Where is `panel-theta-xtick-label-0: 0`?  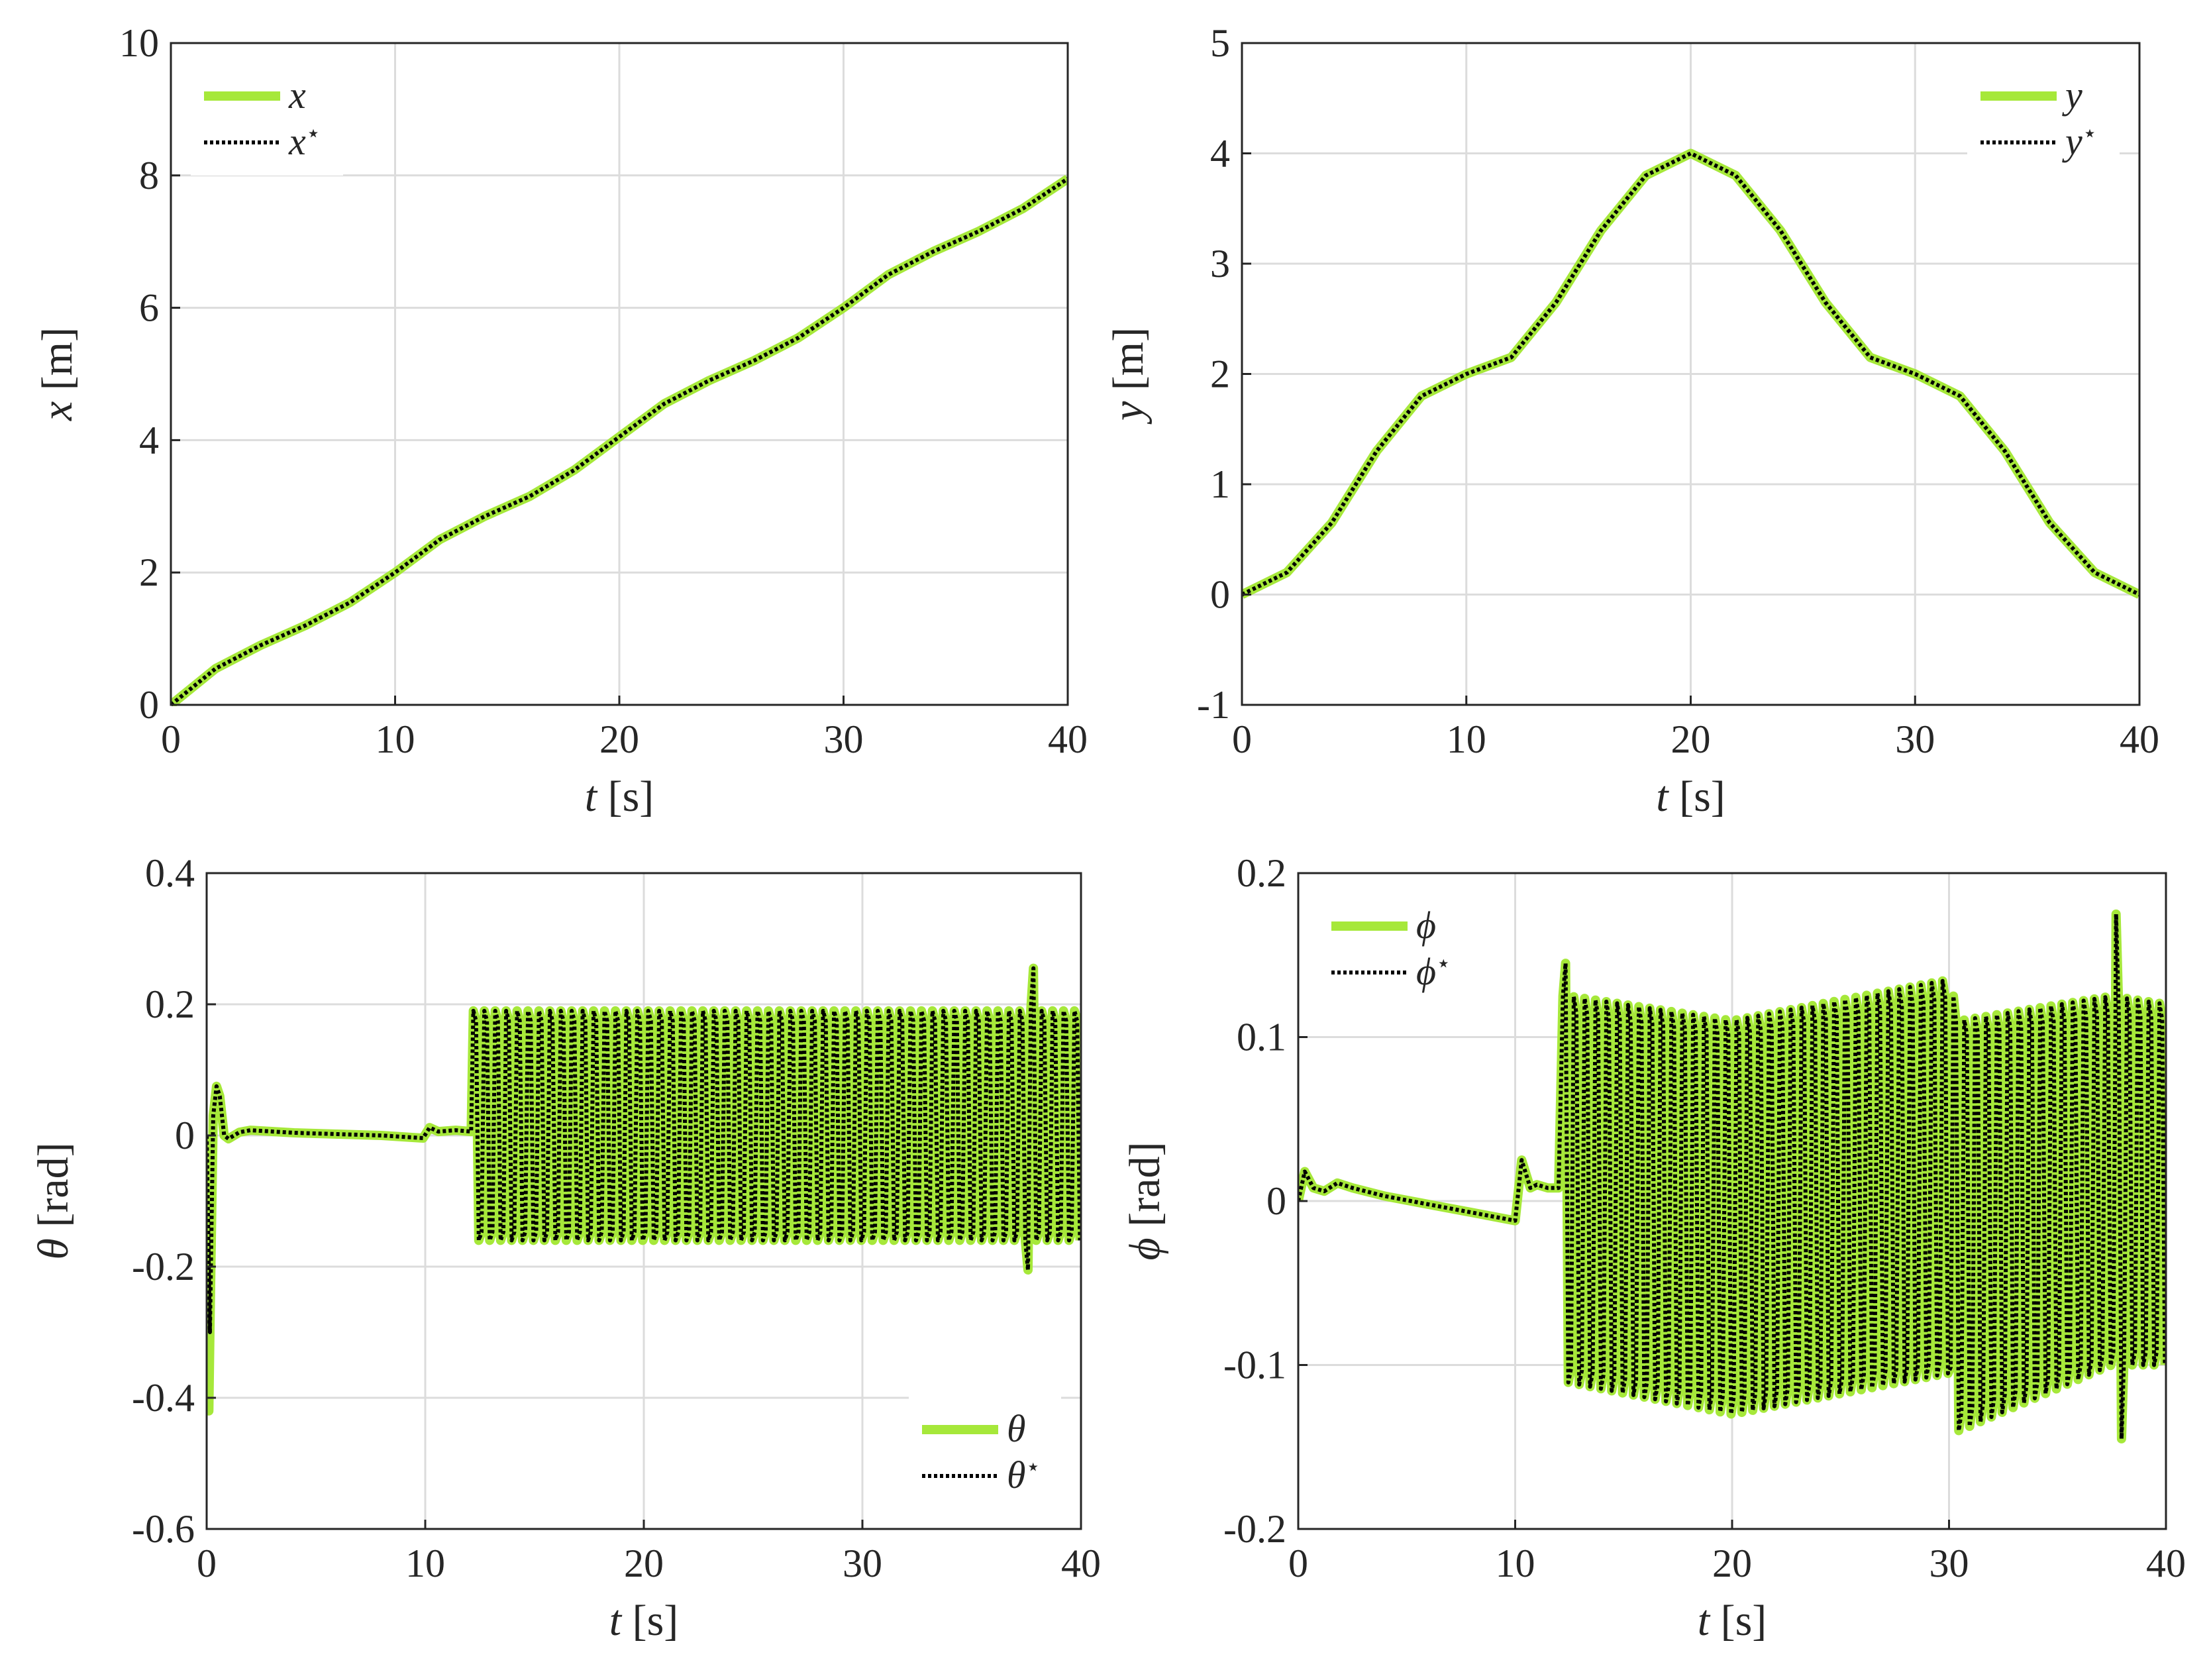 panel-theta-xtick-label-0: 0 is located at coordinates (207, 1563).